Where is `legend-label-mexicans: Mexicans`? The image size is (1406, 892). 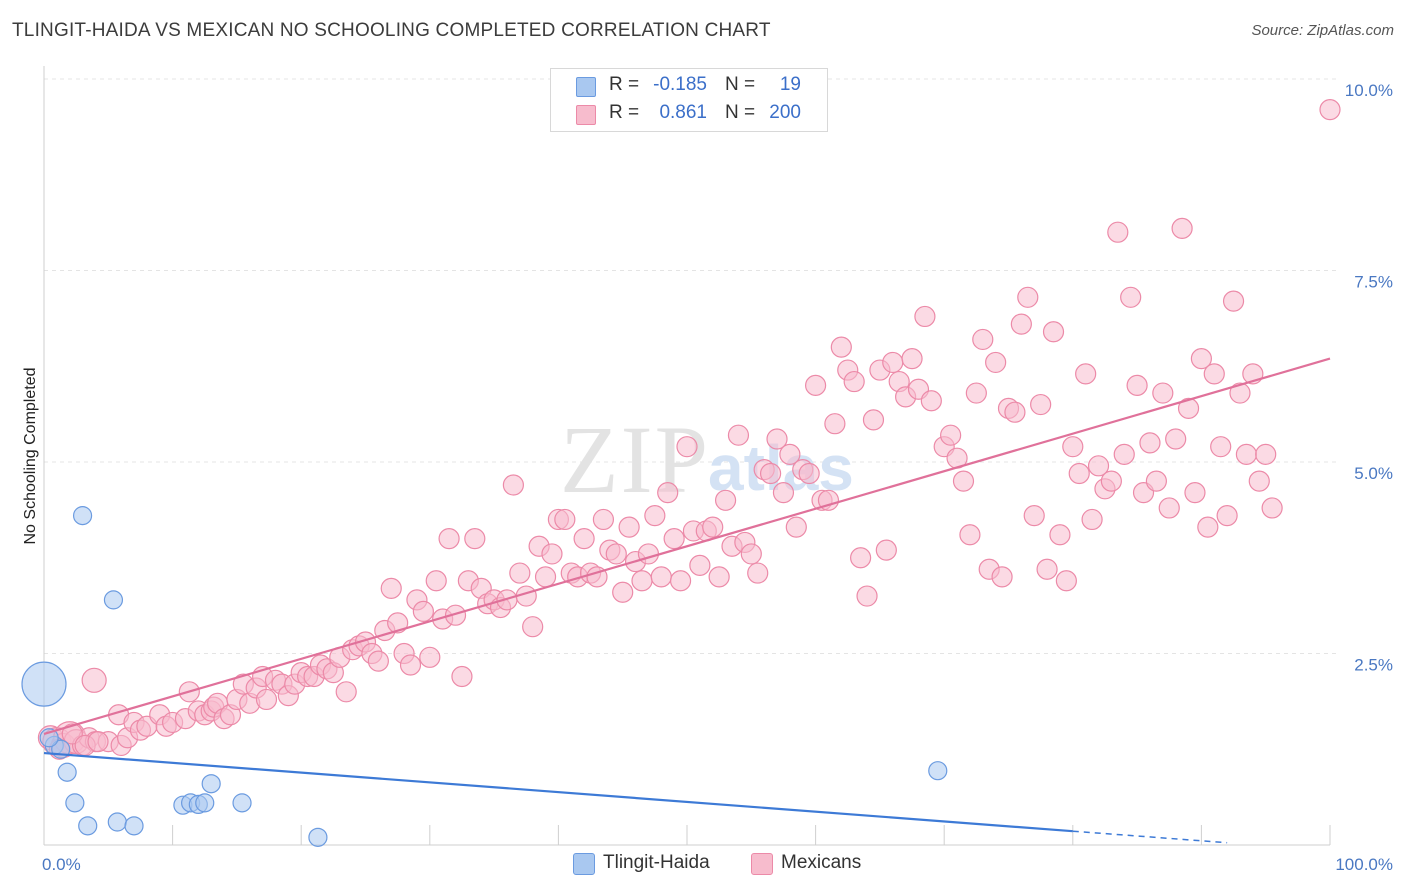
legend-label-mexicans: Mexicans is located at coordinates (821, 862).